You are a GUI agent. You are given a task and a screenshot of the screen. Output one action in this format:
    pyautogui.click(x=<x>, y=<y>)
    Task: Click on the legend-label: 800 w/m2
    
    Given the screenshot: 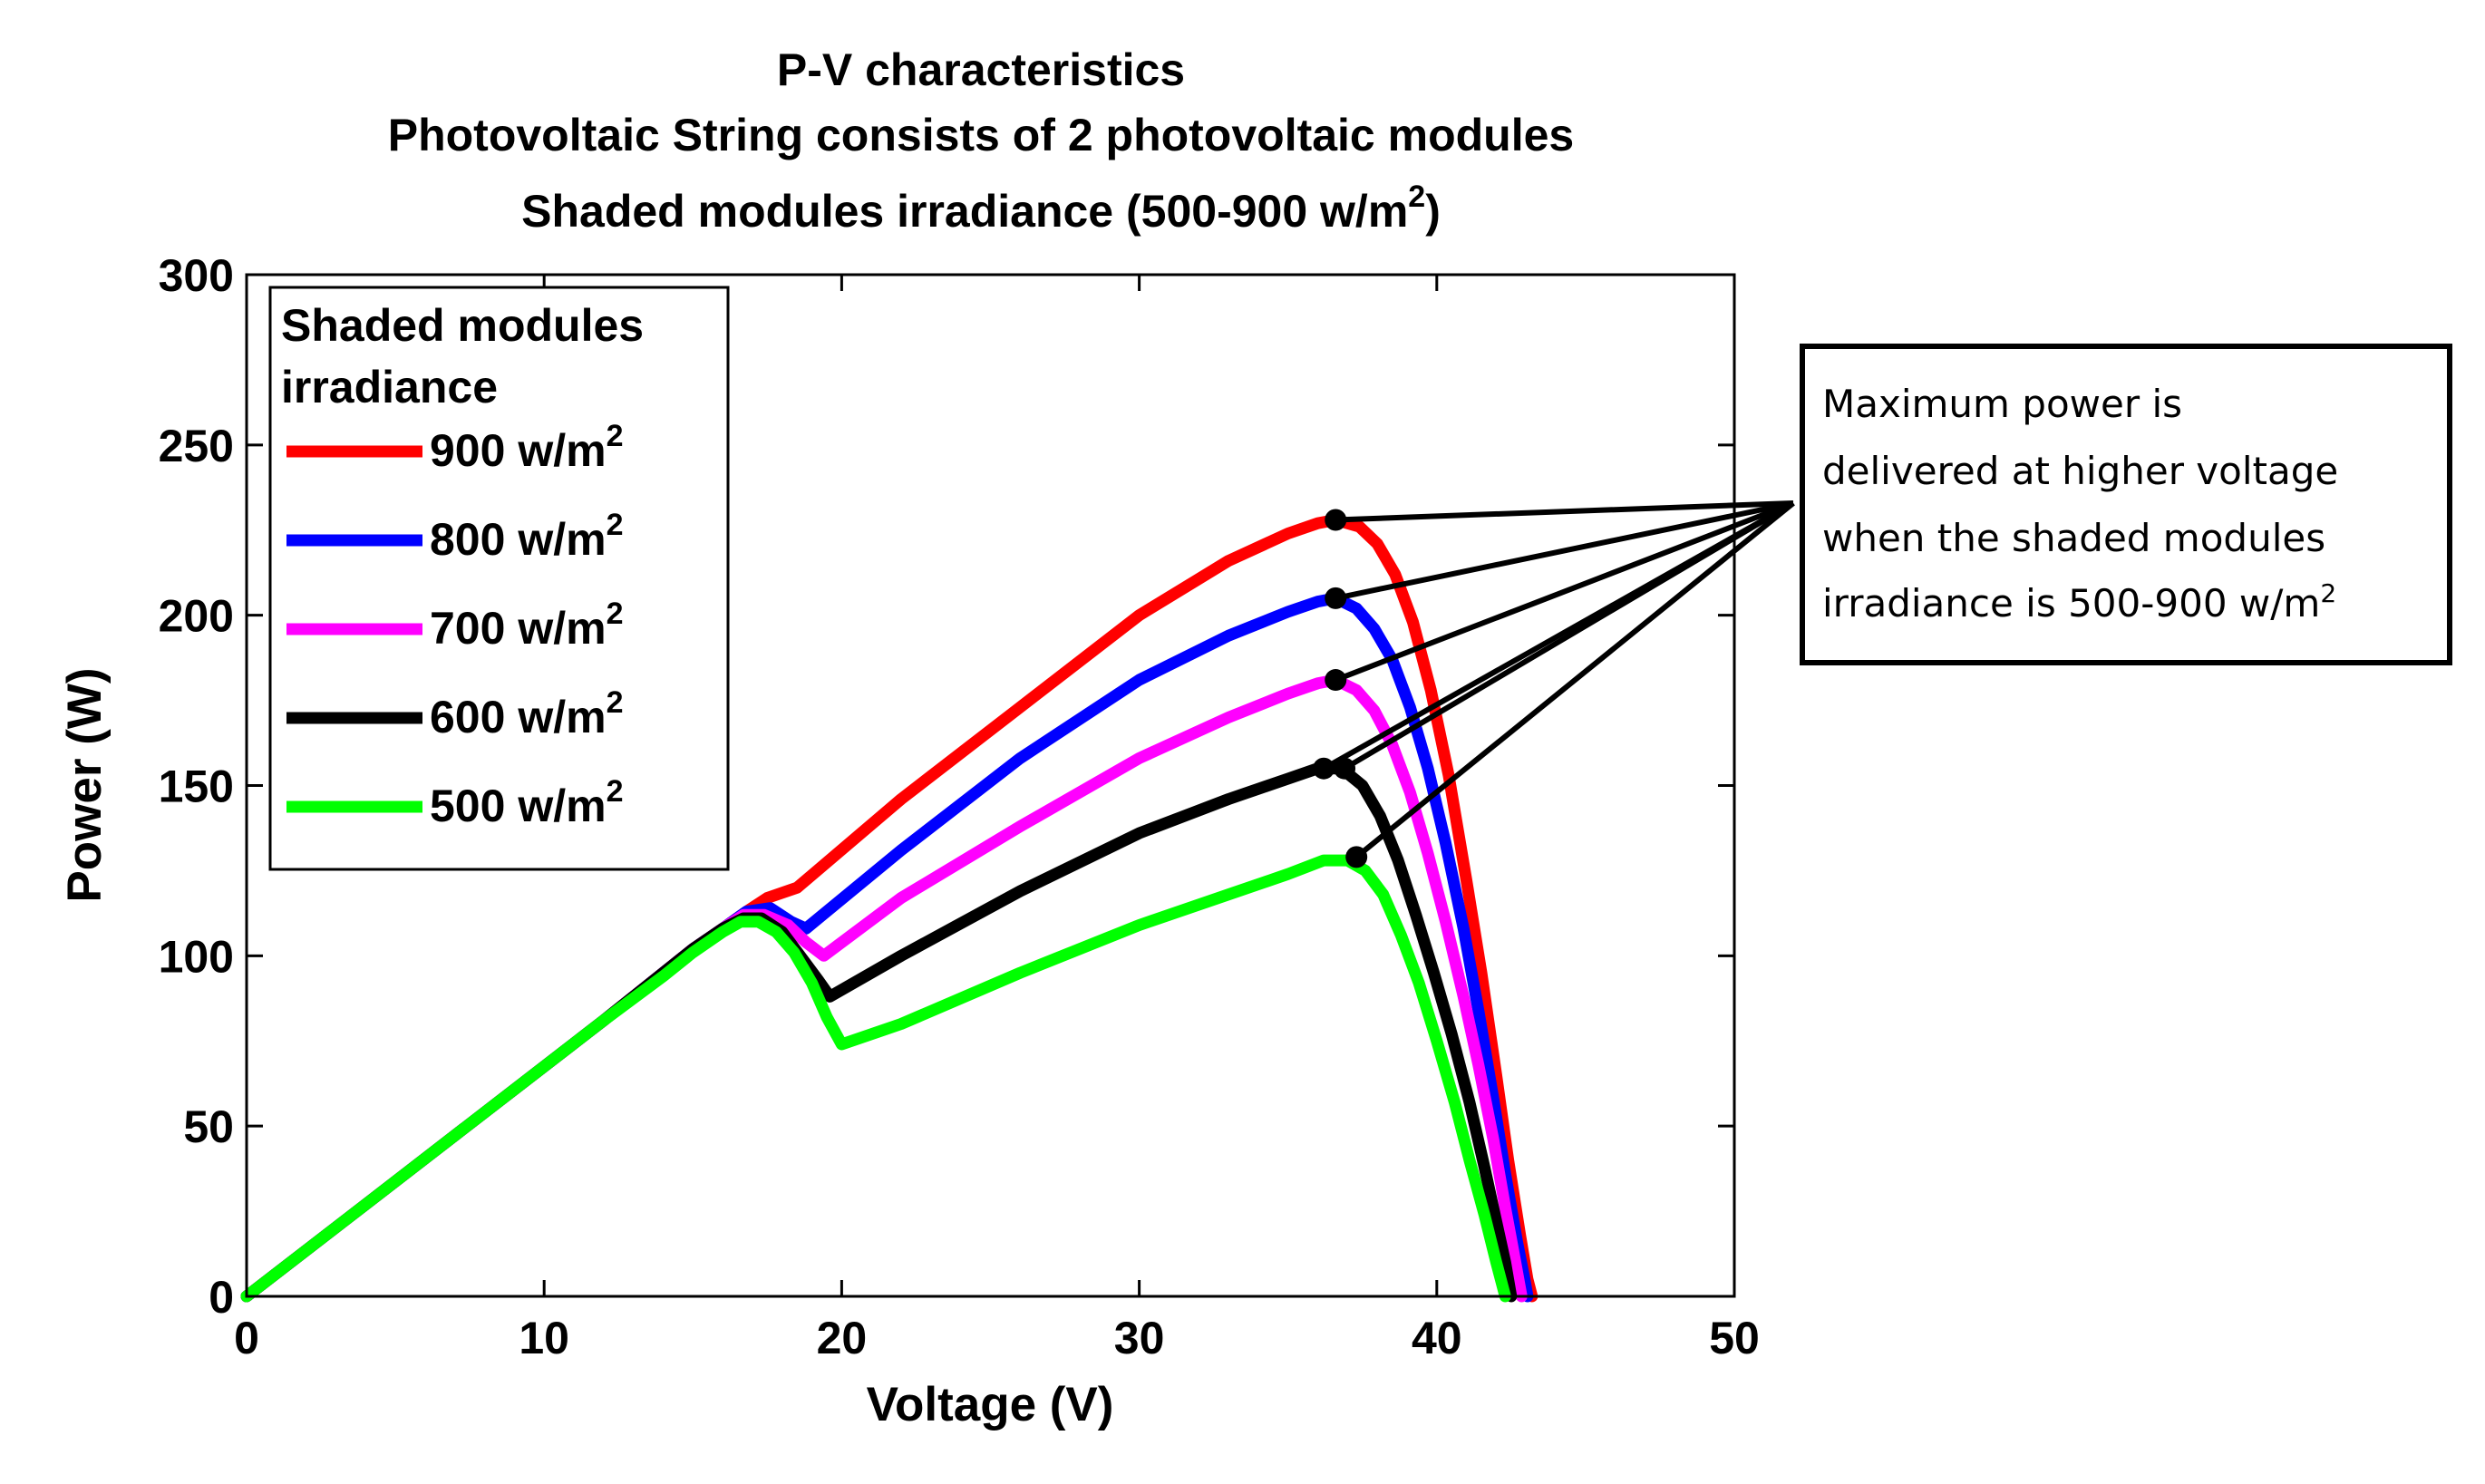 What is the action you would take?
    pyautogui.click(x=526, y=537)
    